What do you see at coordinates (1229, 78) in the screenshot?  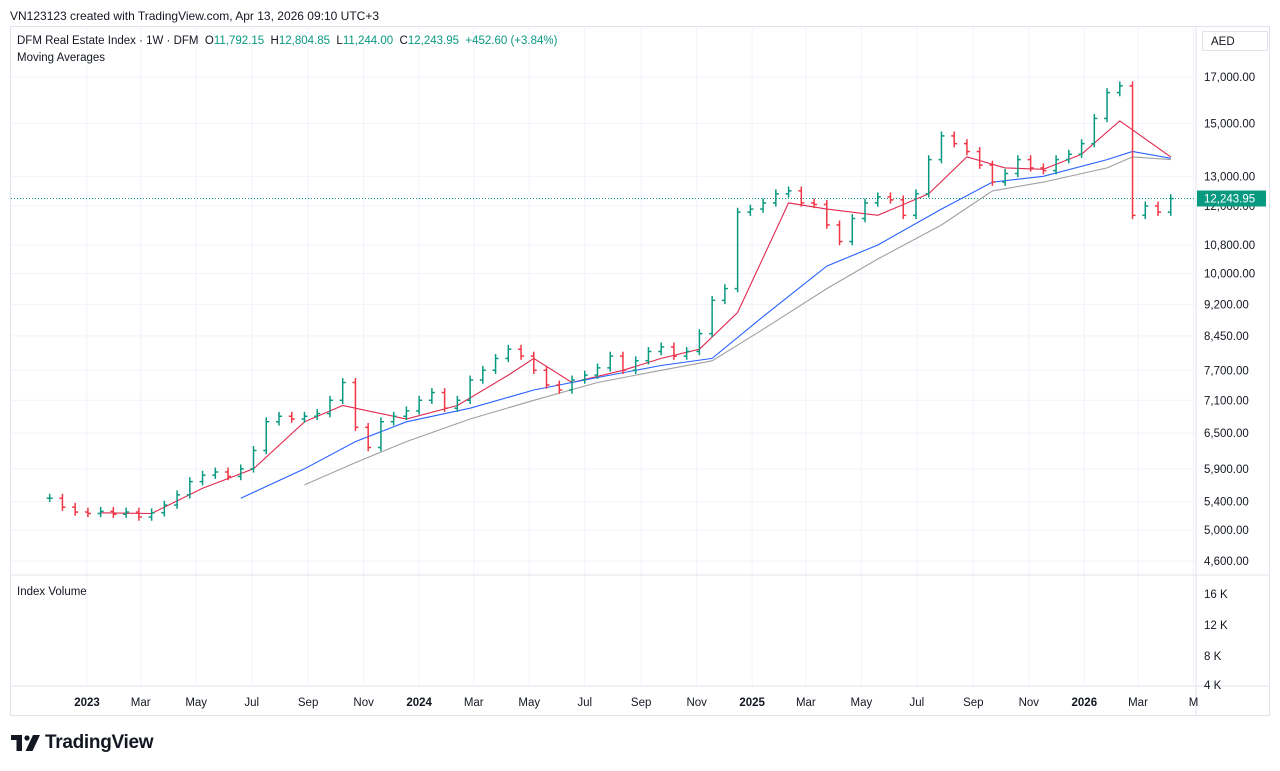 I see `price-tick-label: 17,000.00` at bounding box center [1229, 78].